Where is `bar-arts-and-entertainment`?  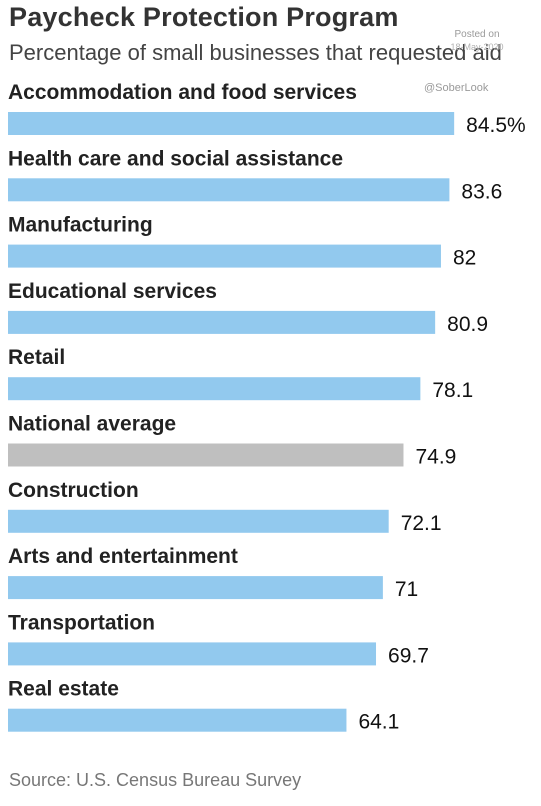
bar-arts-and-entertainment is located at coordinates (195, 588).